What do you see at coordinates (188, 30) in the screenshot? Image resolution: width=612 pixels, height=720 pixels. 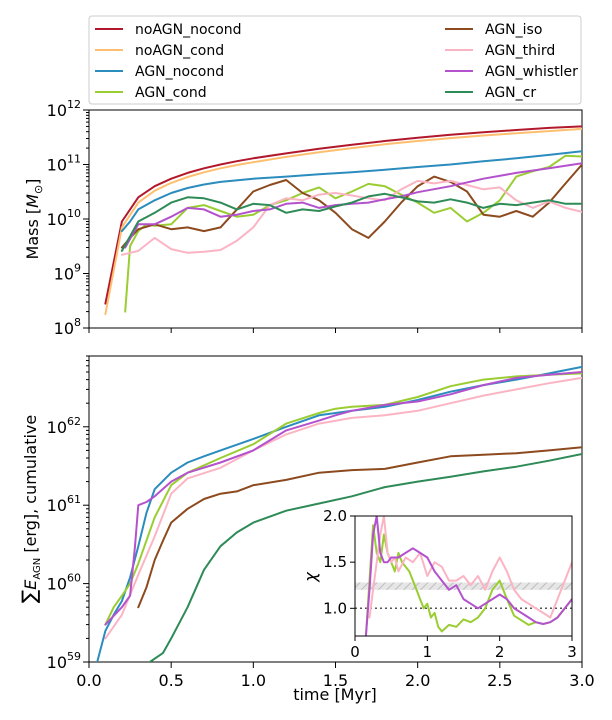 I see `legend-label: noAGN_nocond` at bounding box center [188, 30].